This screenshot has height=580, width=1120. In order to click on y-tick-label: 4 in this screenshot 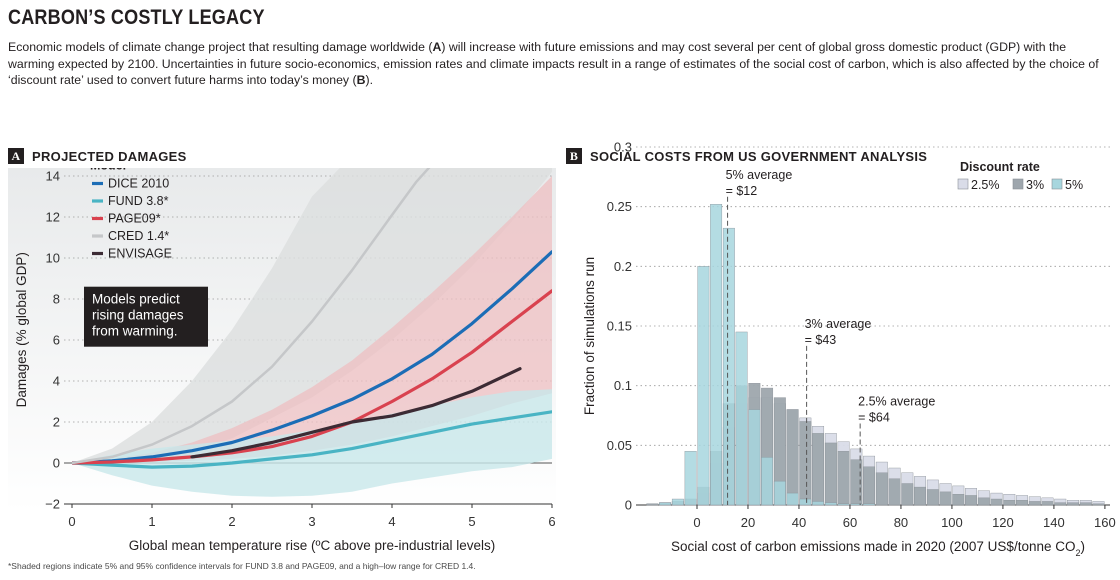, I will do `click(56, 381)`.